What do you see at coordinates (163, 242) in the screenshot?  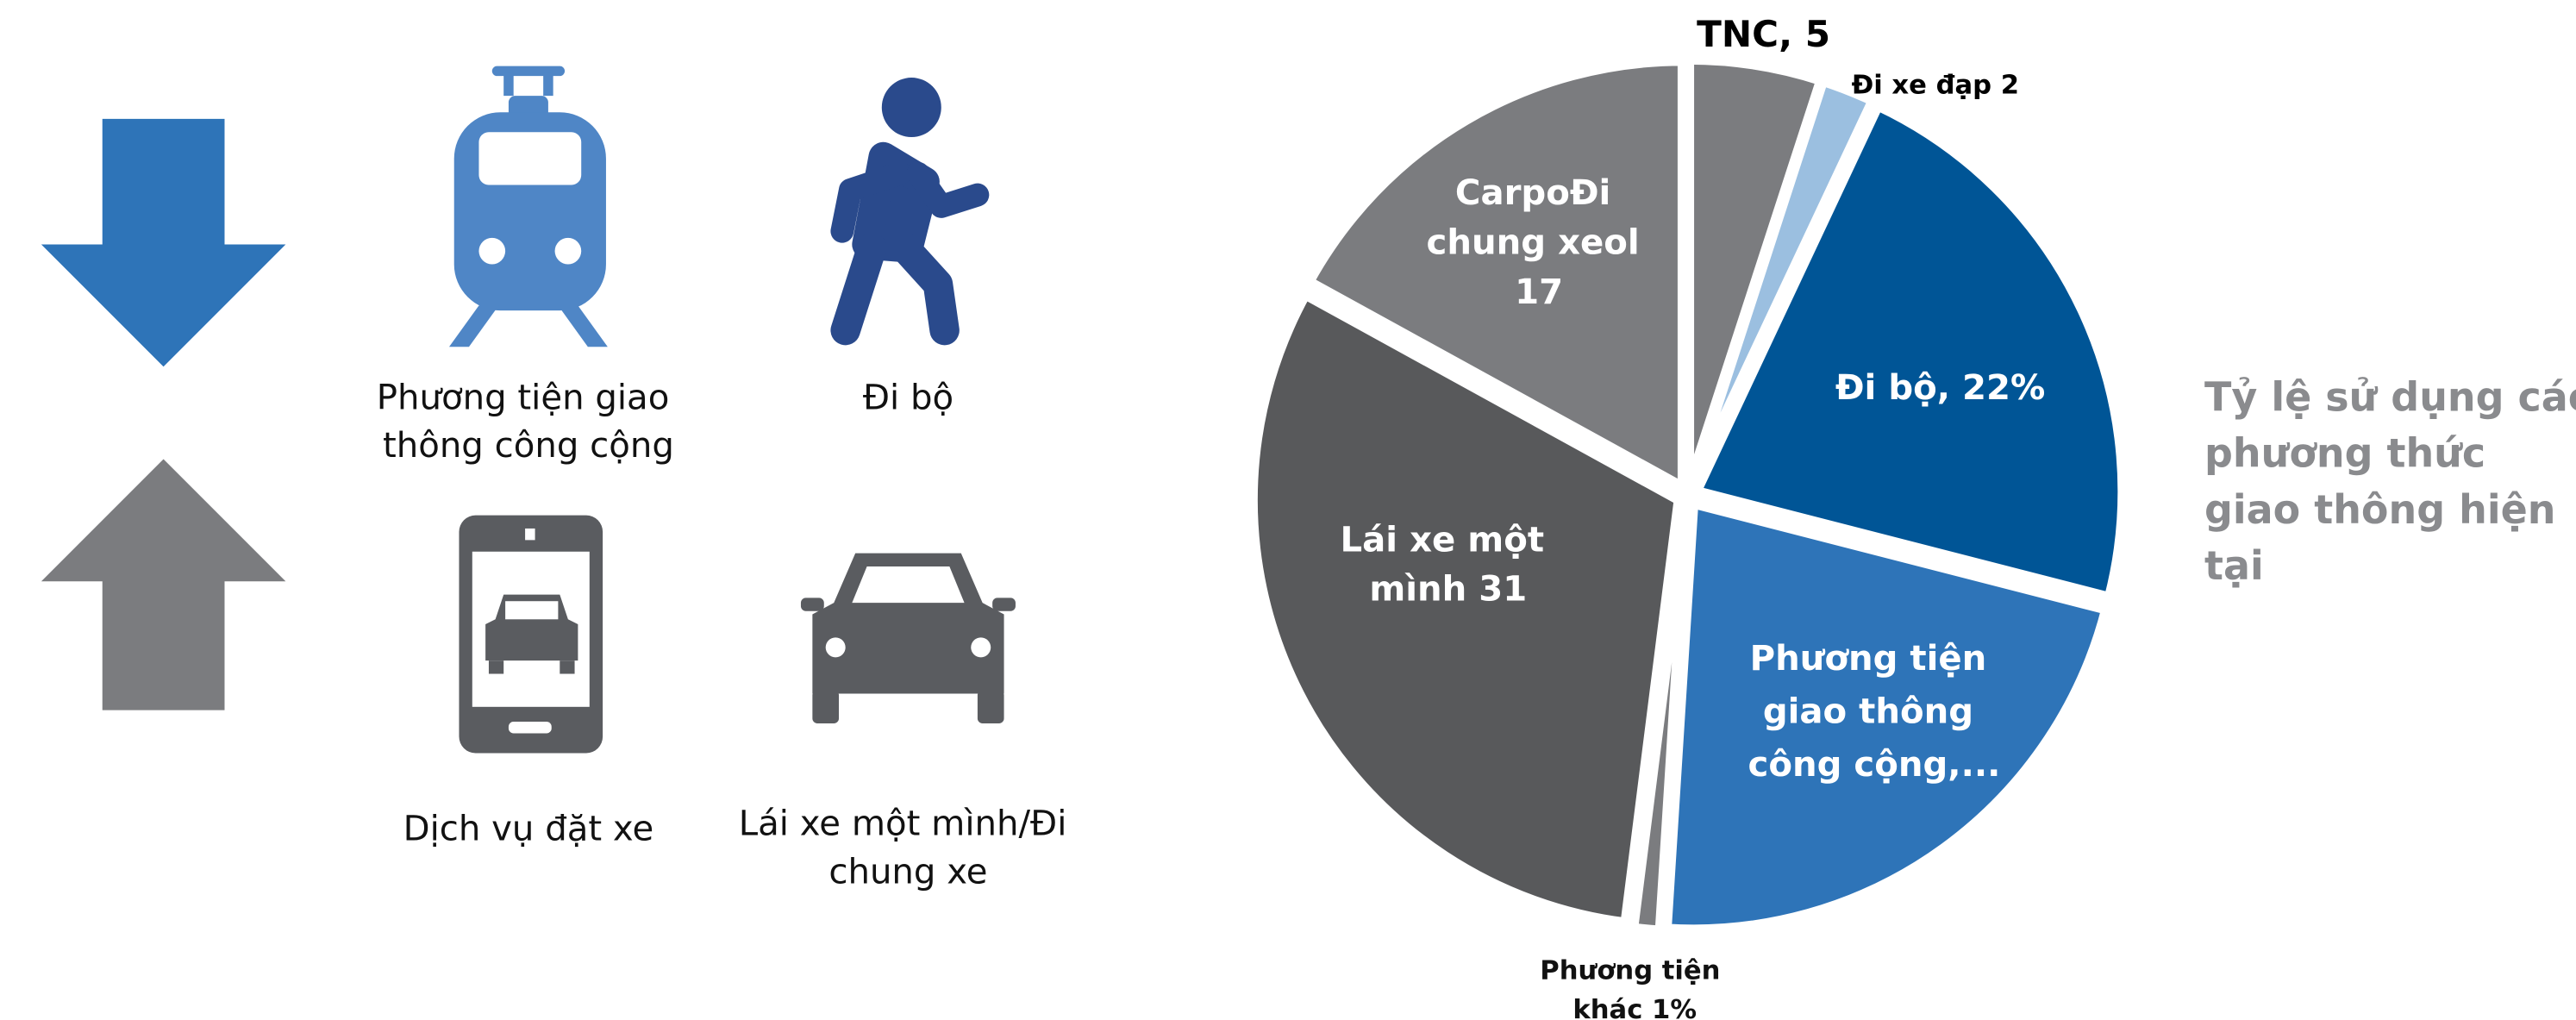 I see `down-arrow` at bounding box center [163, 242].